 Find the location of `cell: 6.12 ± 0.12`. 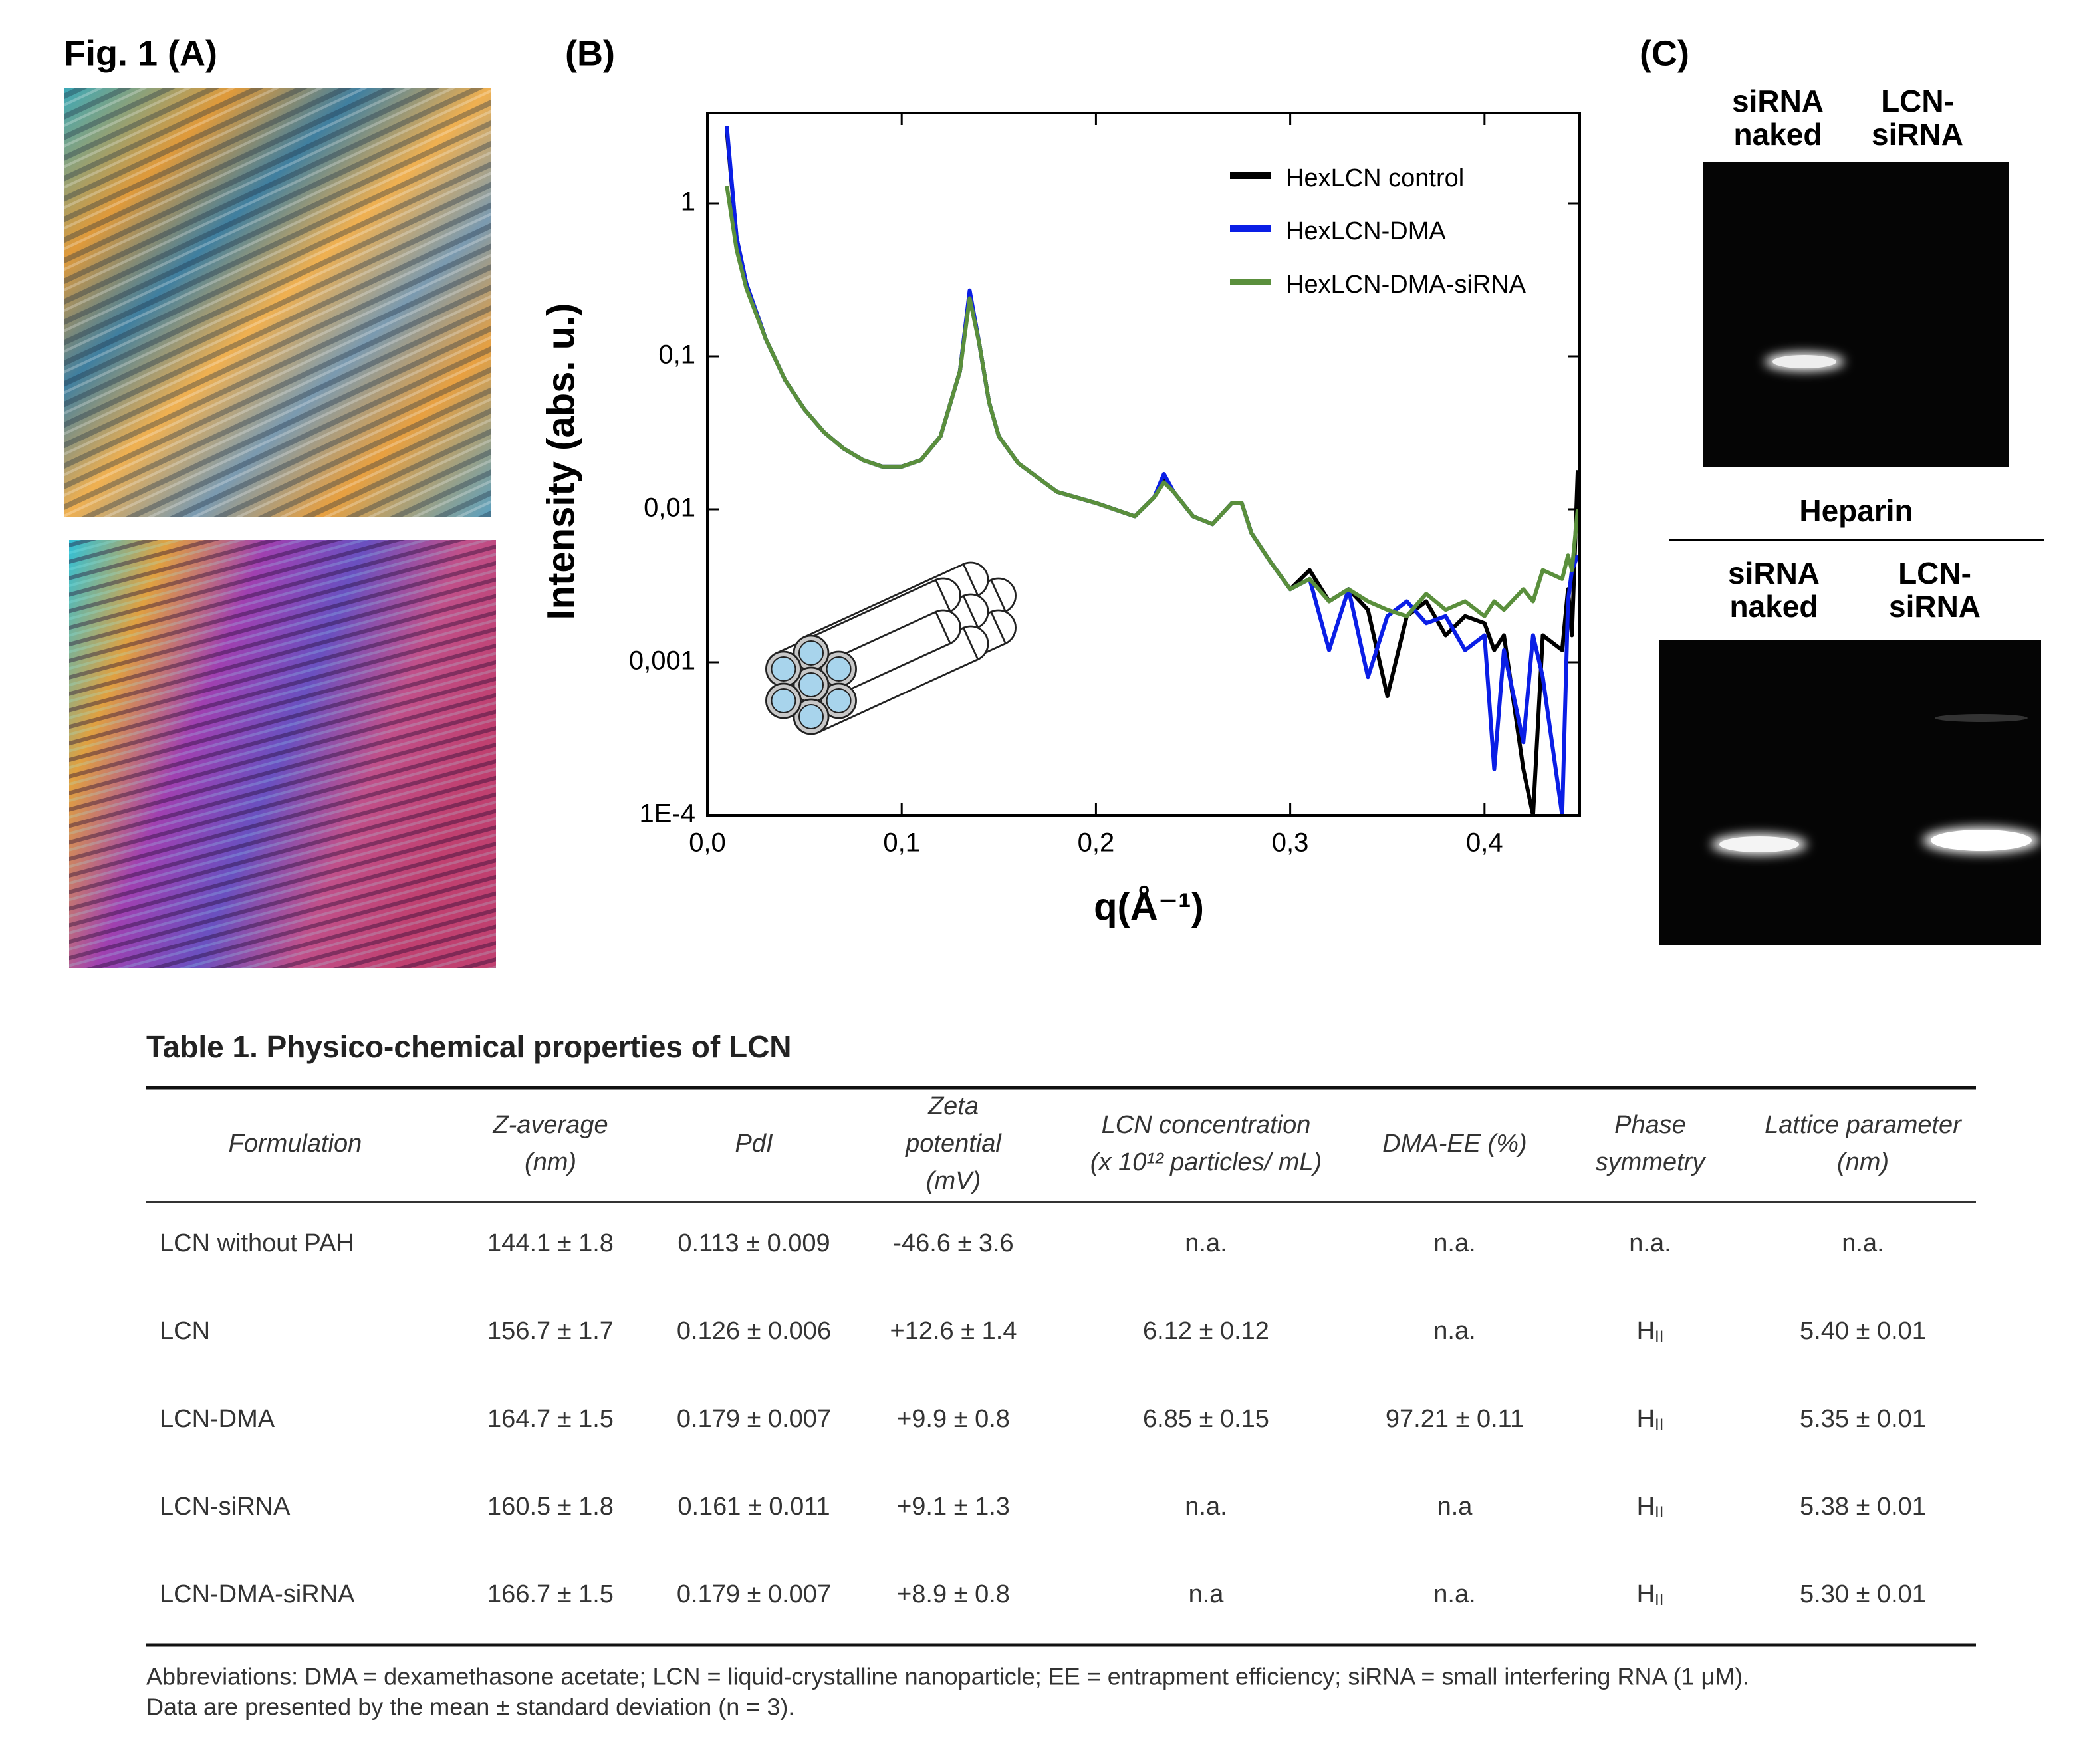

cell: 6.12 ± 0.12 is located at coordinates (1206, 1331).